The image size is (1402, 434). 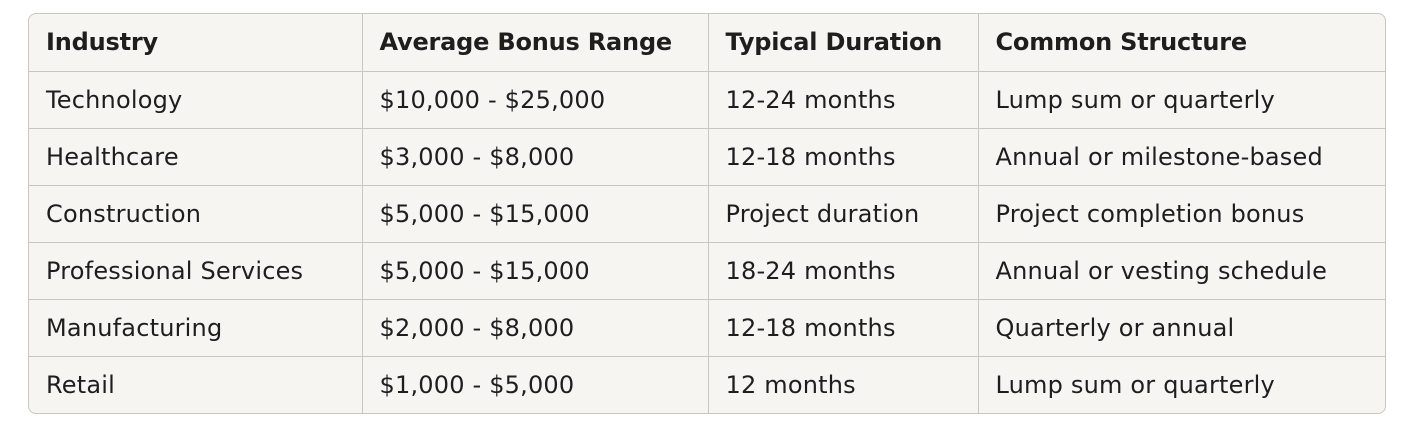 What do you see at coordinates (1181, 214) in the screenshot?
I see `cell-structure: Project completion bonus` at bounding box center [1181, 214].